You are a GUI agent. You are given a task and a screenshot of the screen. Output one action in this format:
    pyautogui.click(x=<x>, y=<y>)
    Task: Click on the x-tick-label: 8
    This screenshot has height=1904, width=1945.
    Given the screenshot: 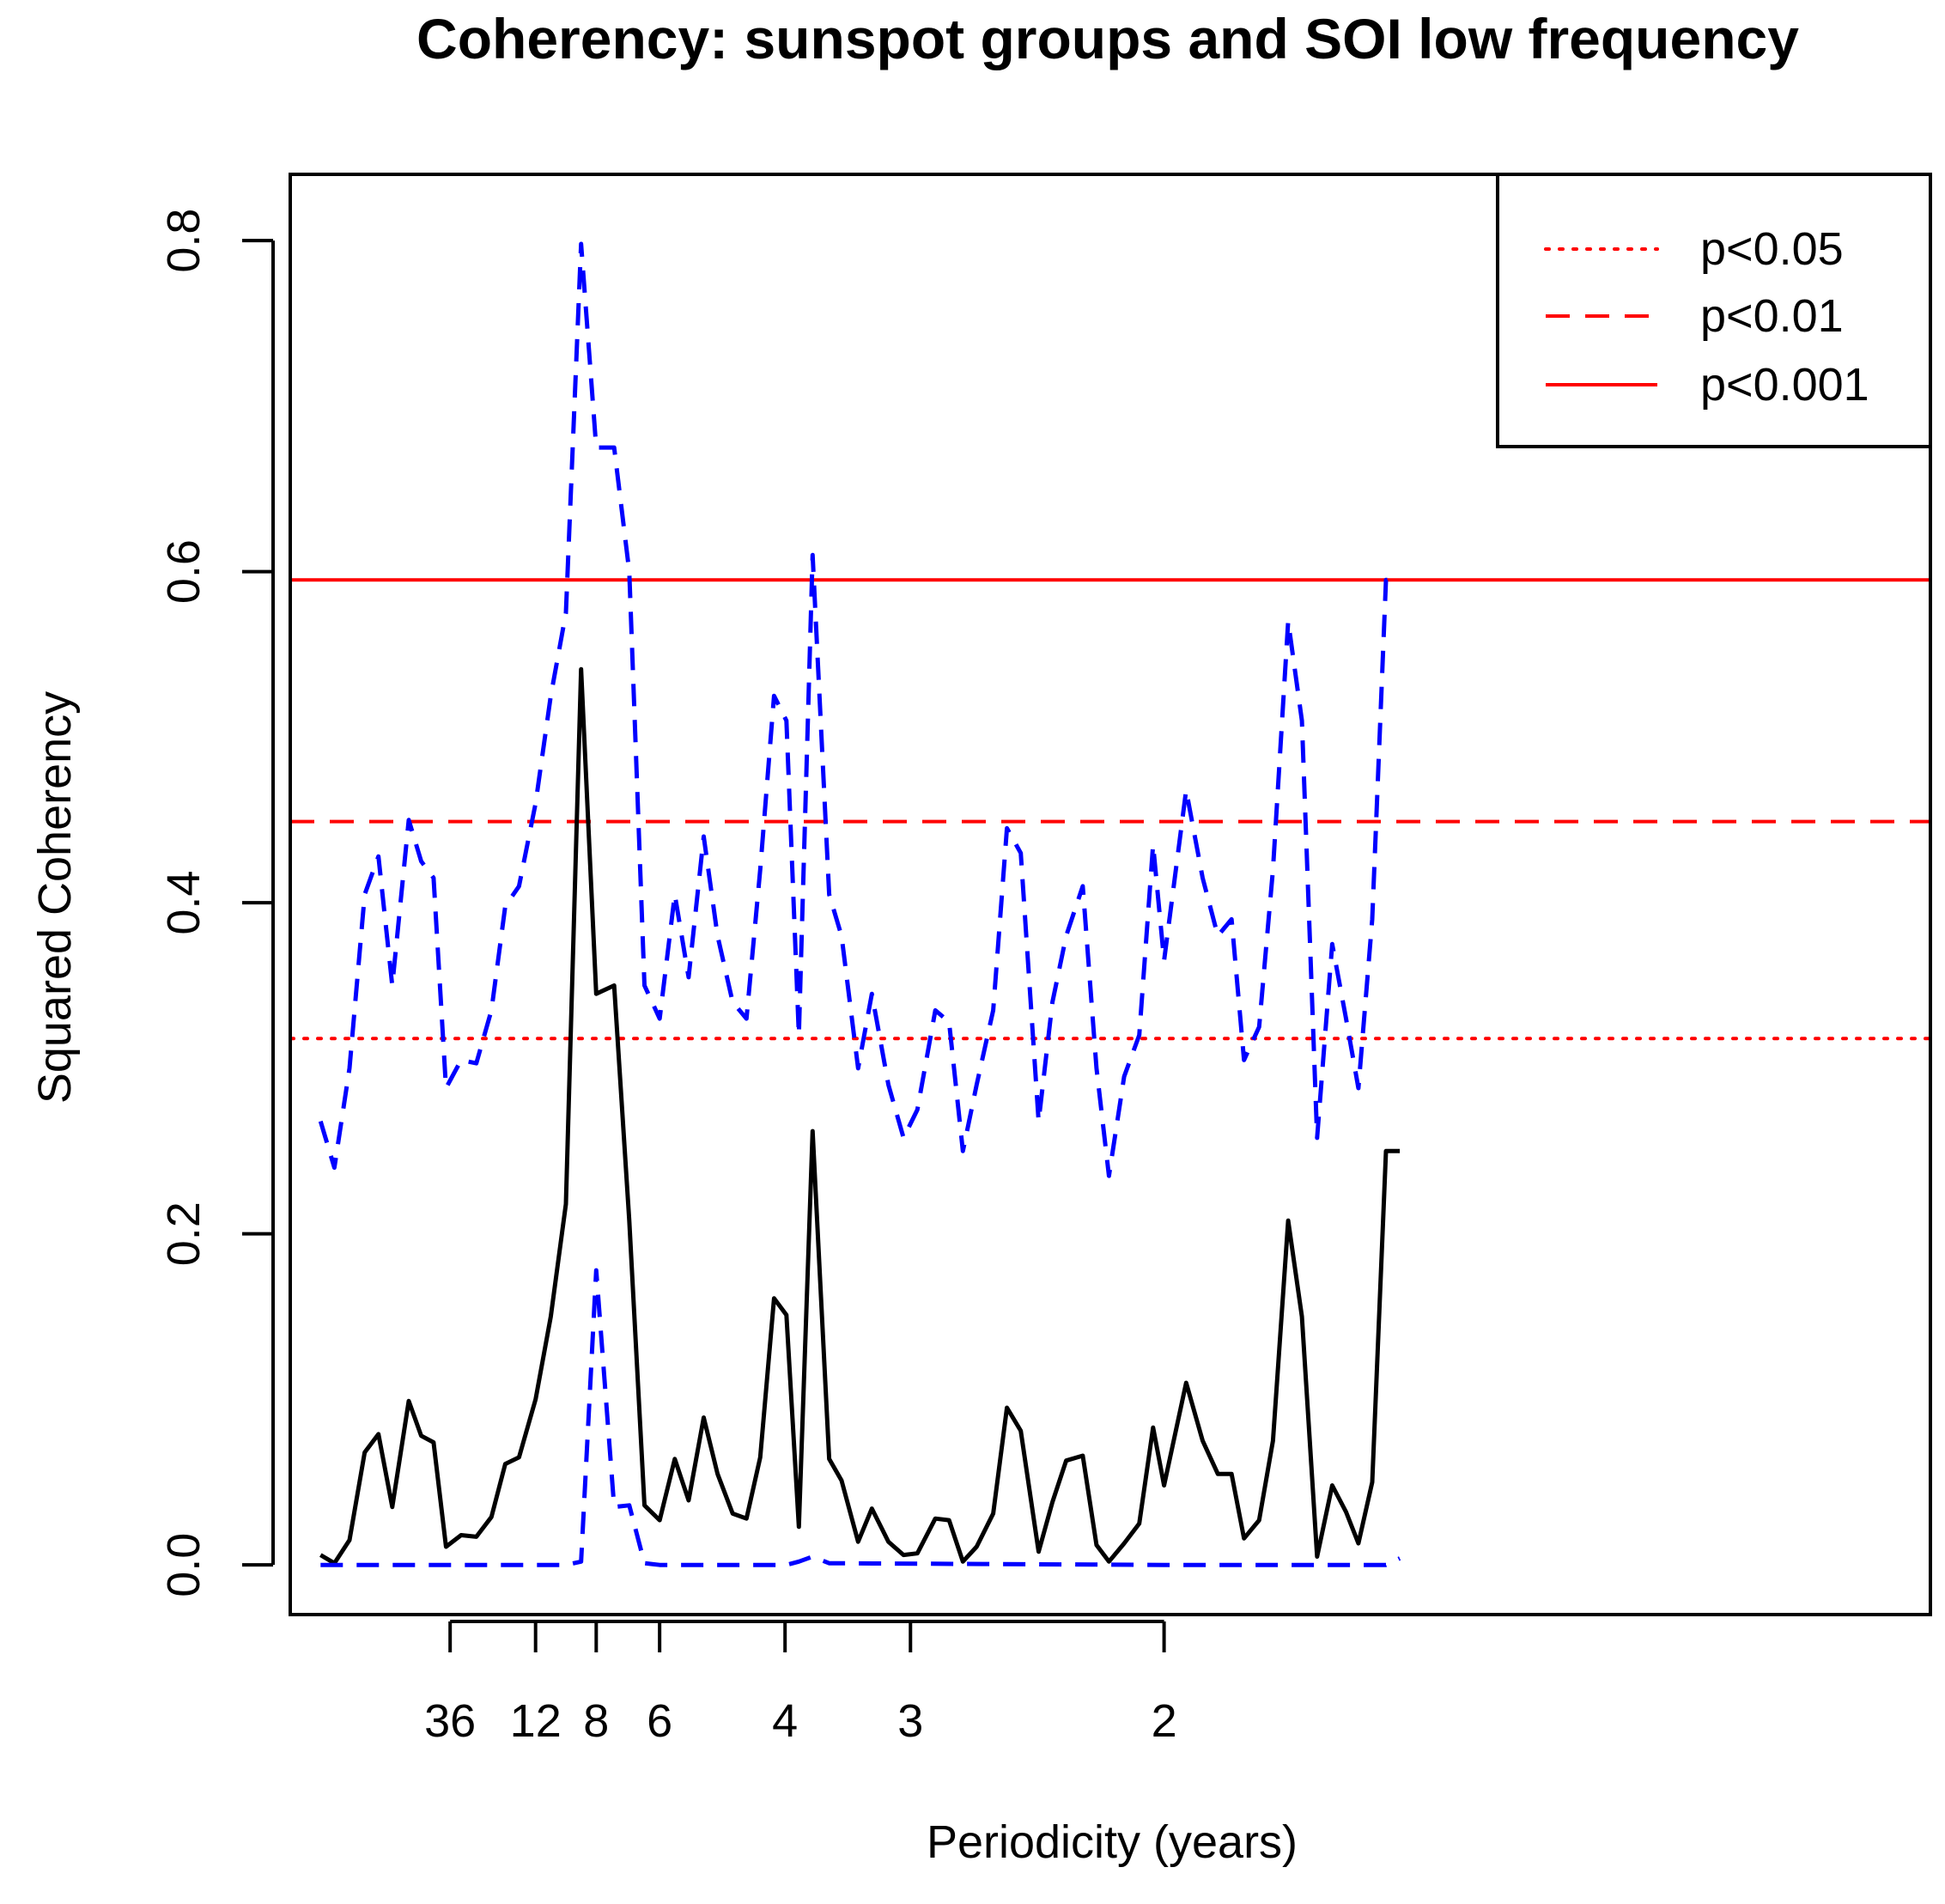 What is the action you would take?
    pyautogui.click(x=596, y=1721)
    